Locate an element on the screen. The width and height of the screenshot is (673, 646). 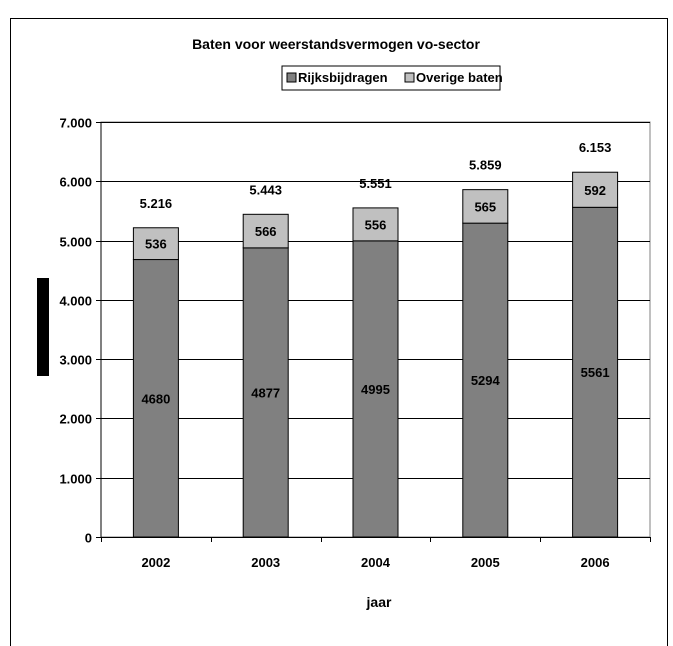
segment-label: 4877 is located at coordinates (265, 392).